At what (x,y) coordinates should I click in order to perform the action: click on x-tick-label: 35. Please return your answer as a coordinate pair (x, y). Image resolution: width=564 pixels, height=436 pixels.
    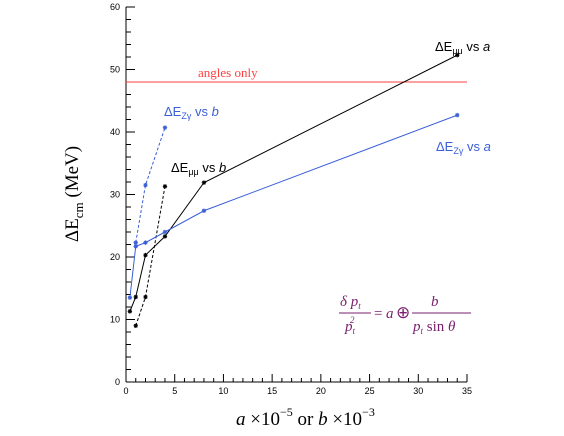
    Looking at the image, I should click on (467, 391).